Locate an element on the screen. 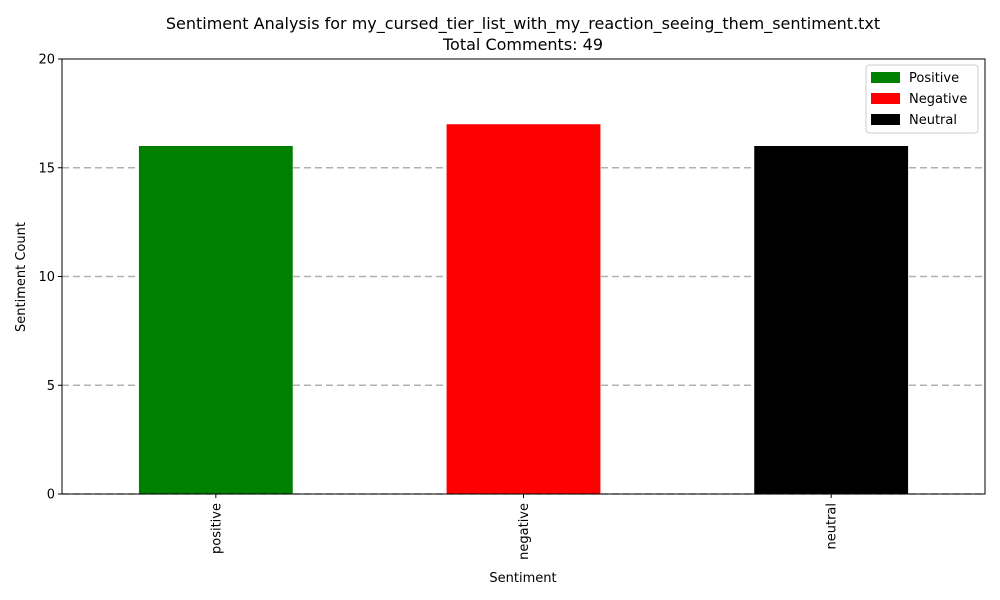 The image size is (1000, 600). x-tick-label-positive: positive is located at coordinates (216, 528).